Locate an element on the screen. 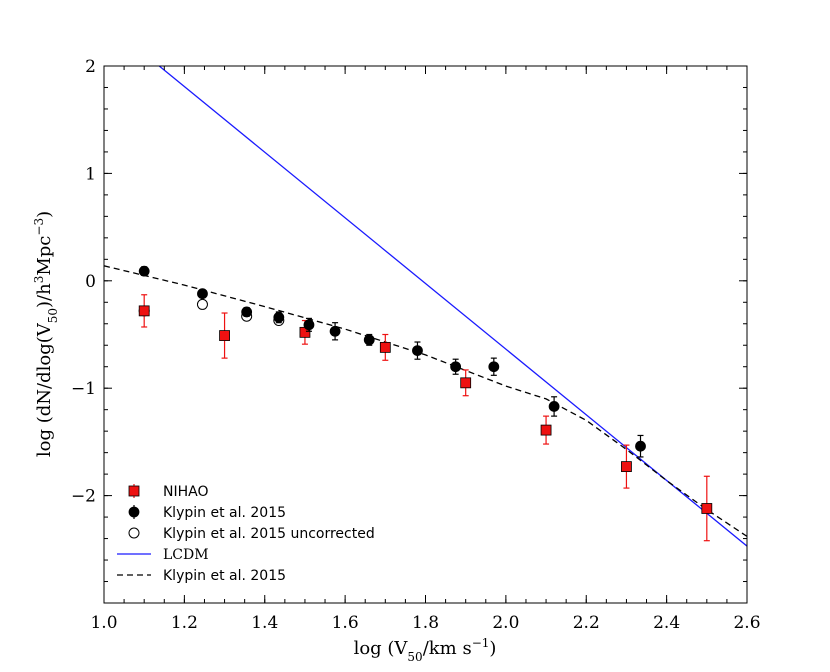 Image resolution: width=830 pixels, height=672 pixels. x-tick-label: 2.6 is located at coordinates (746, 623).